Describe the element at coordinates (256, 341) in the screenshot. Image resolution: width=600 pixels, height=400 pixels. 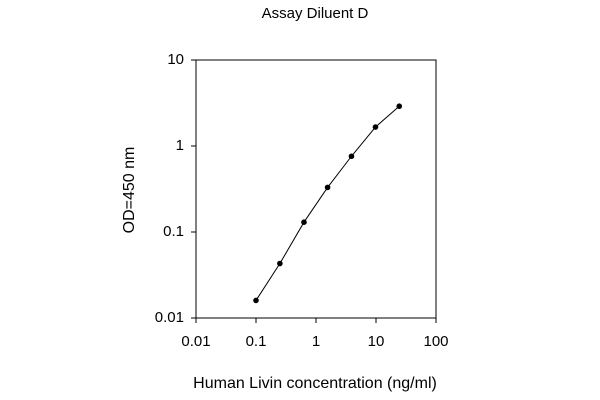
I see `x-tick-label: 0.1` at that location.